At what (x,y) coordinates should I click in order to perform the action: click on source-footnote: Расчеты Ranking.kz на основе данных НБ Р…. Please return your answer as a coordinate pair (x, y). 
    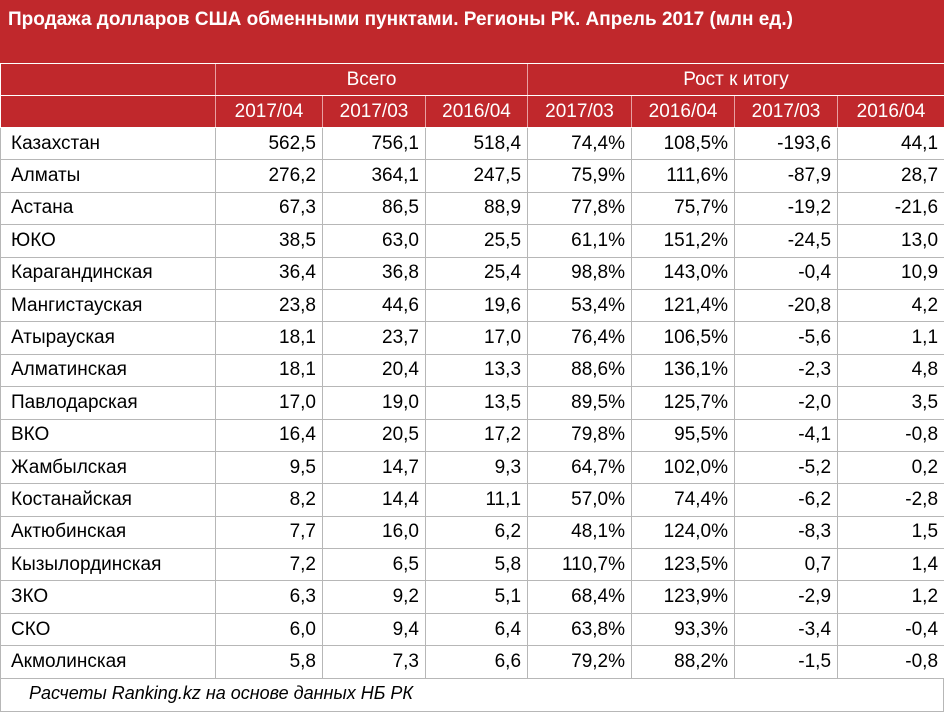
    Looking at the image, I should click on (472, 695).